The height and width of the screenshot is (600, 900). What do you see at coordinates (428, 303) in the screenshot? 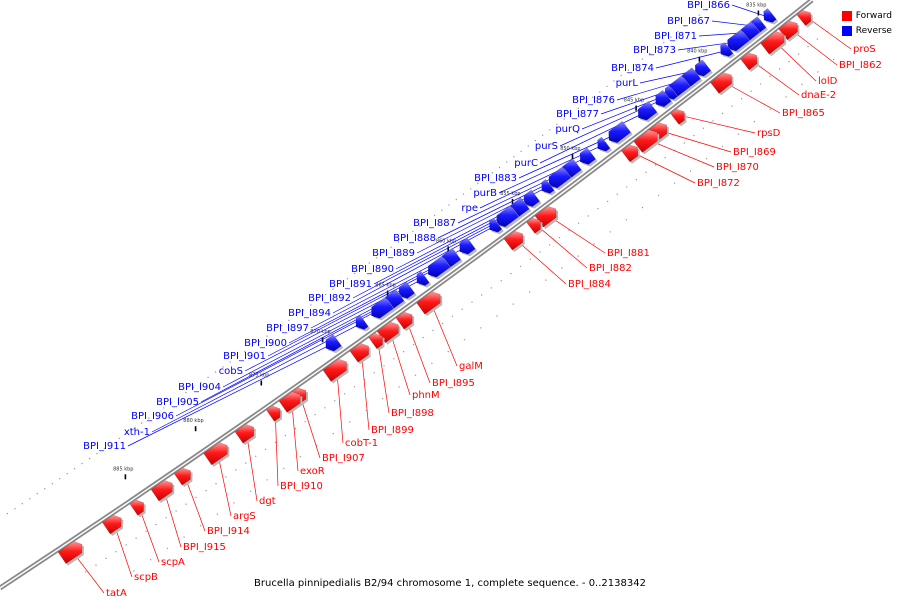
I see `gene-galm` at bounding box center [428, 303].